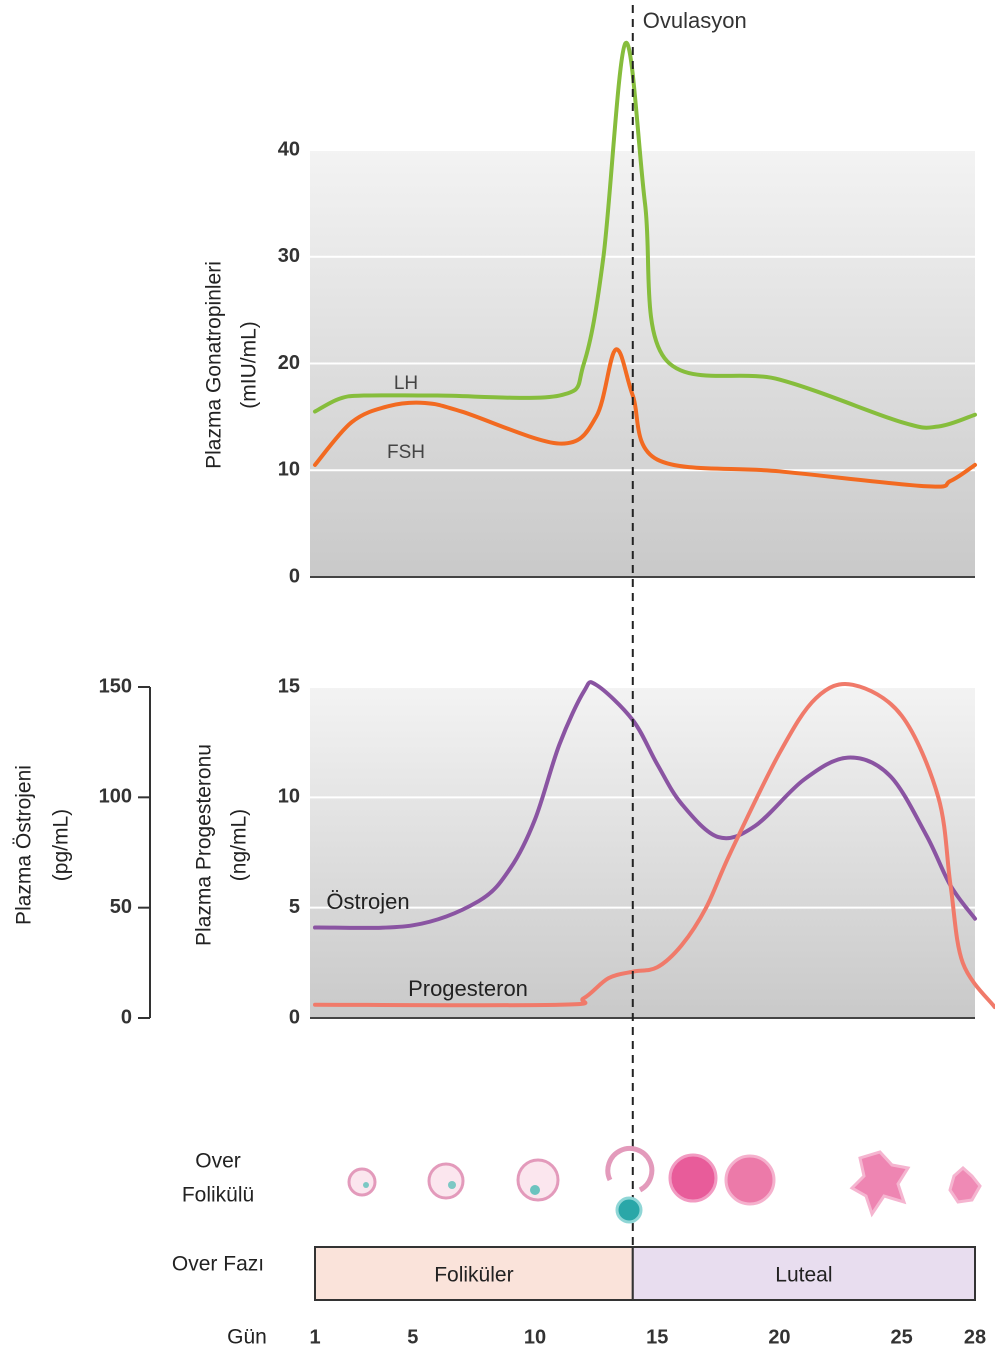 The height and width of the screenshot is (1355, 995). Describe the element at coordinates (115, 686) in the screenshot. I see `y2-tick-label: 150` at that location.